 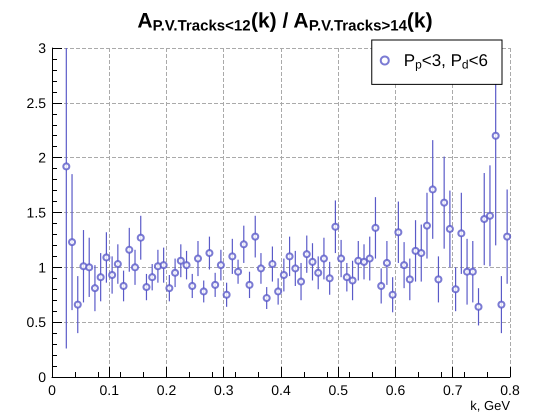 I want to click on y-tick-label: 0, so click(x=42, y=377).